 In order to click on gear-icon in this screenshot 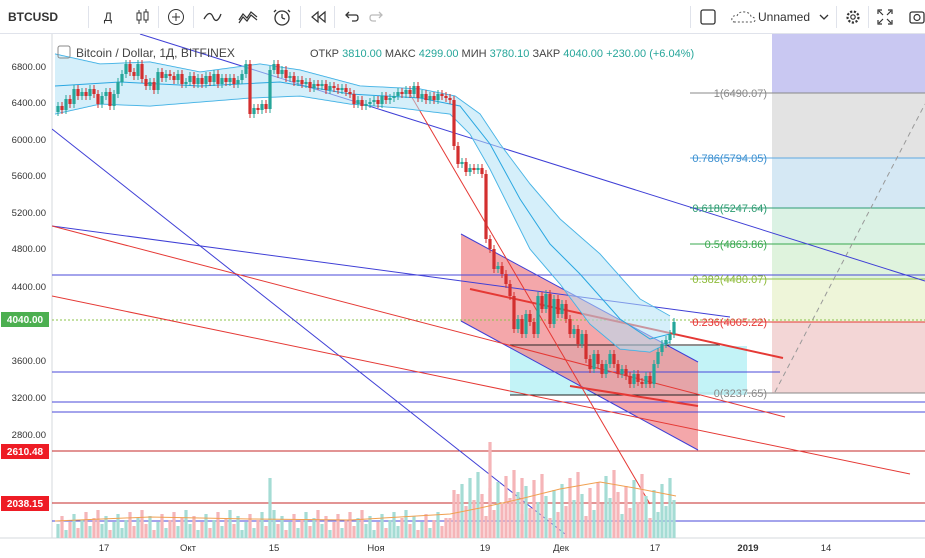, I will do `click(853, 17)`.